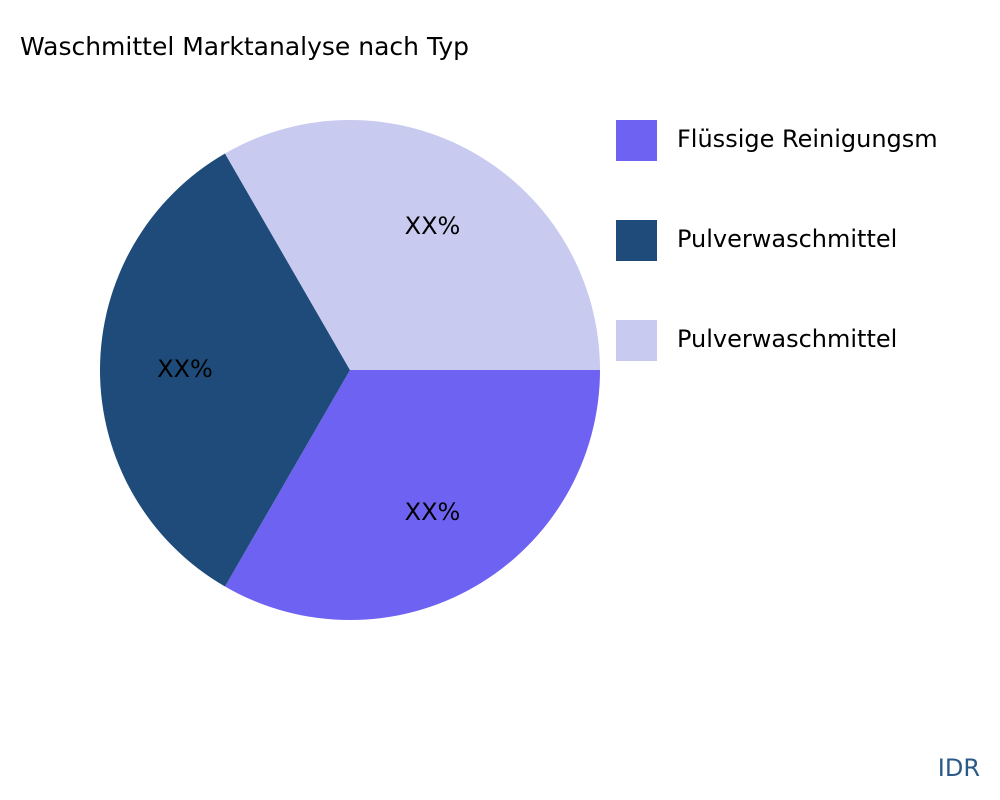  I want to click on chart-title: Waschmittel Marktanalyse nach Typ, so click(244, 46).